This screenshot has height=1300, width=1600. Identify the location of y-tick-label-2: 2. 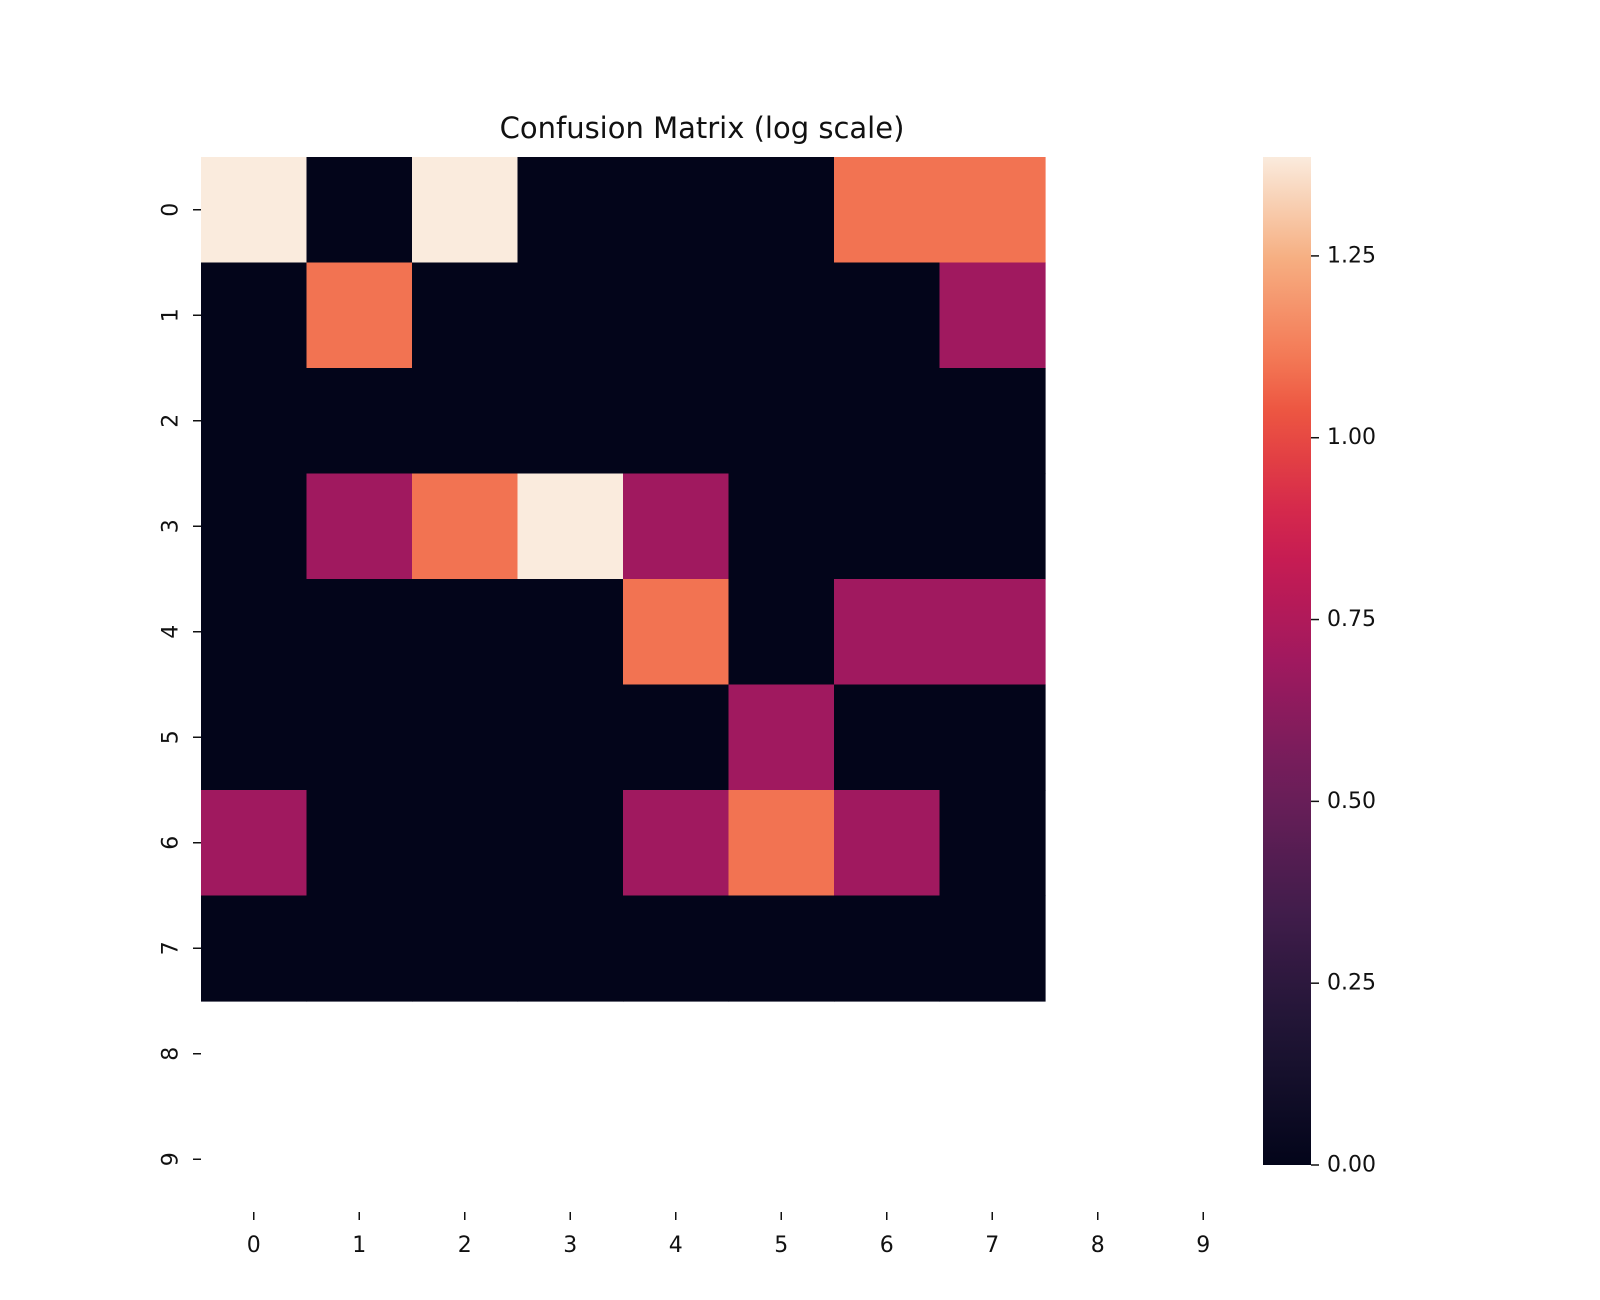
(171, 421).